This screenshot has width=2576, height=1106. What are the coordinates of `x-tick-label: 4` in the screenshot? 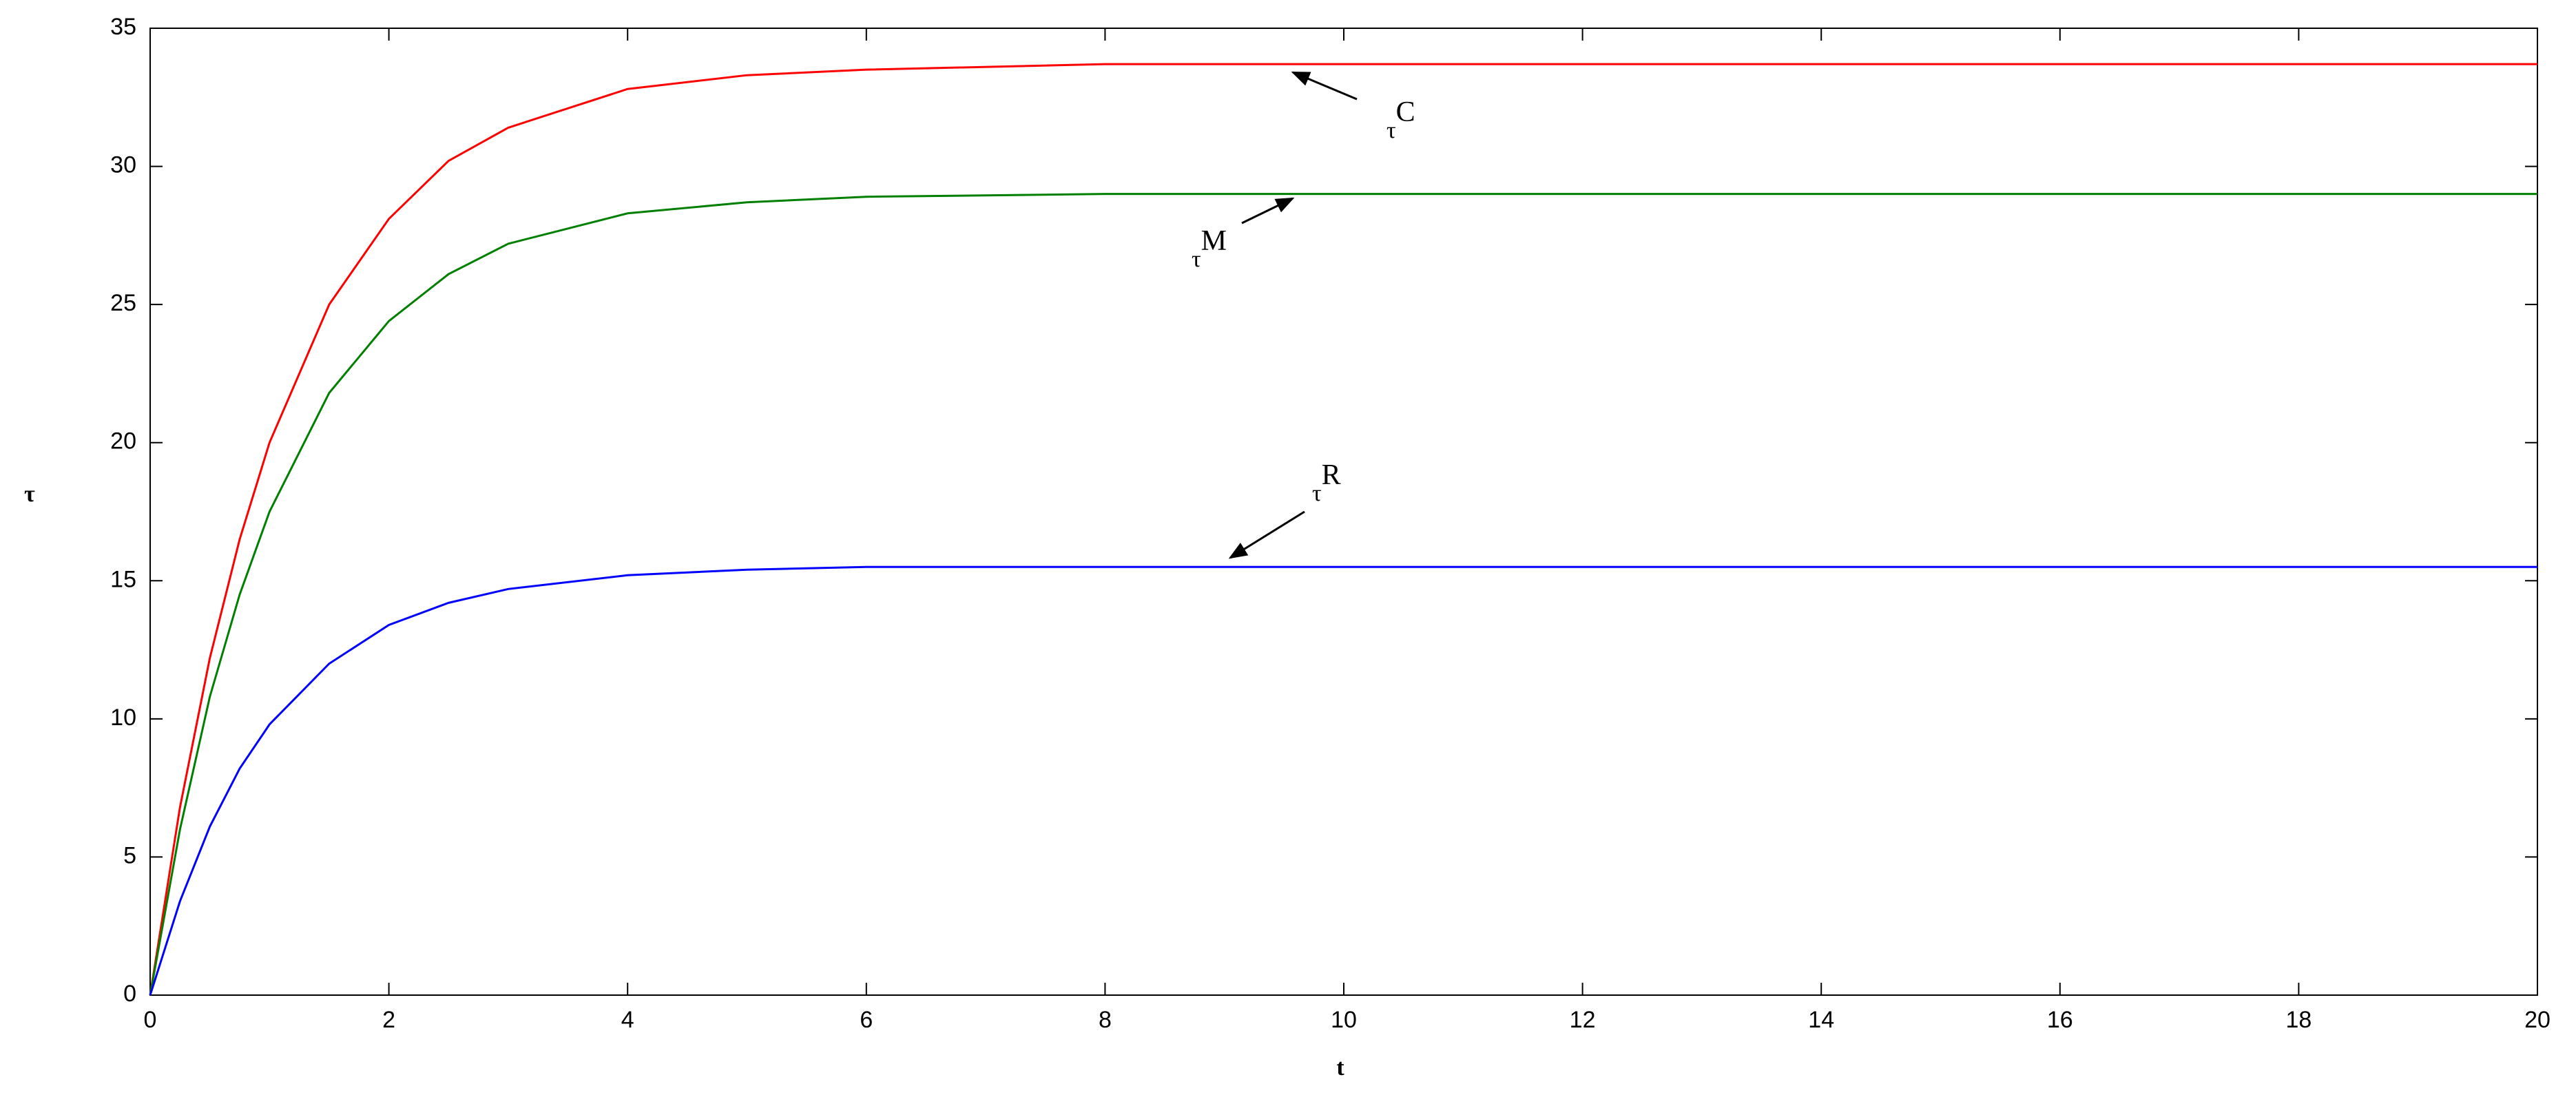 It's located at (627, 1020).